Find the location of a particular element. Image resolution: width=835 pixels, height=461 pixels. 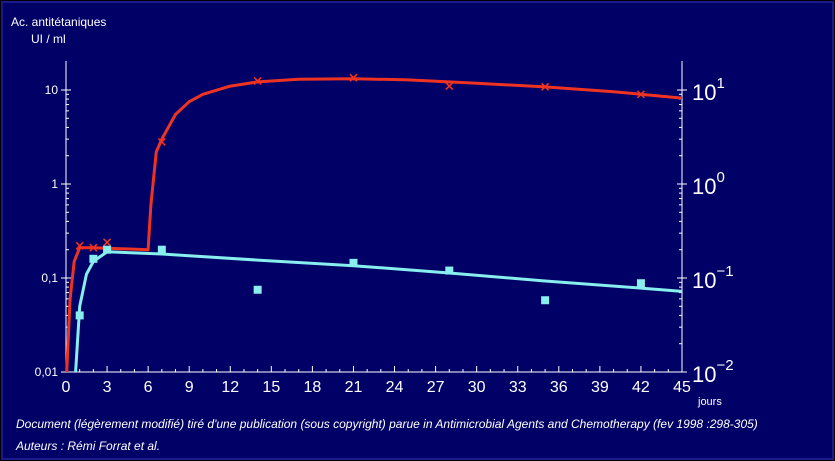

x-tick-label: 36 is located at coordinates (559, 387).